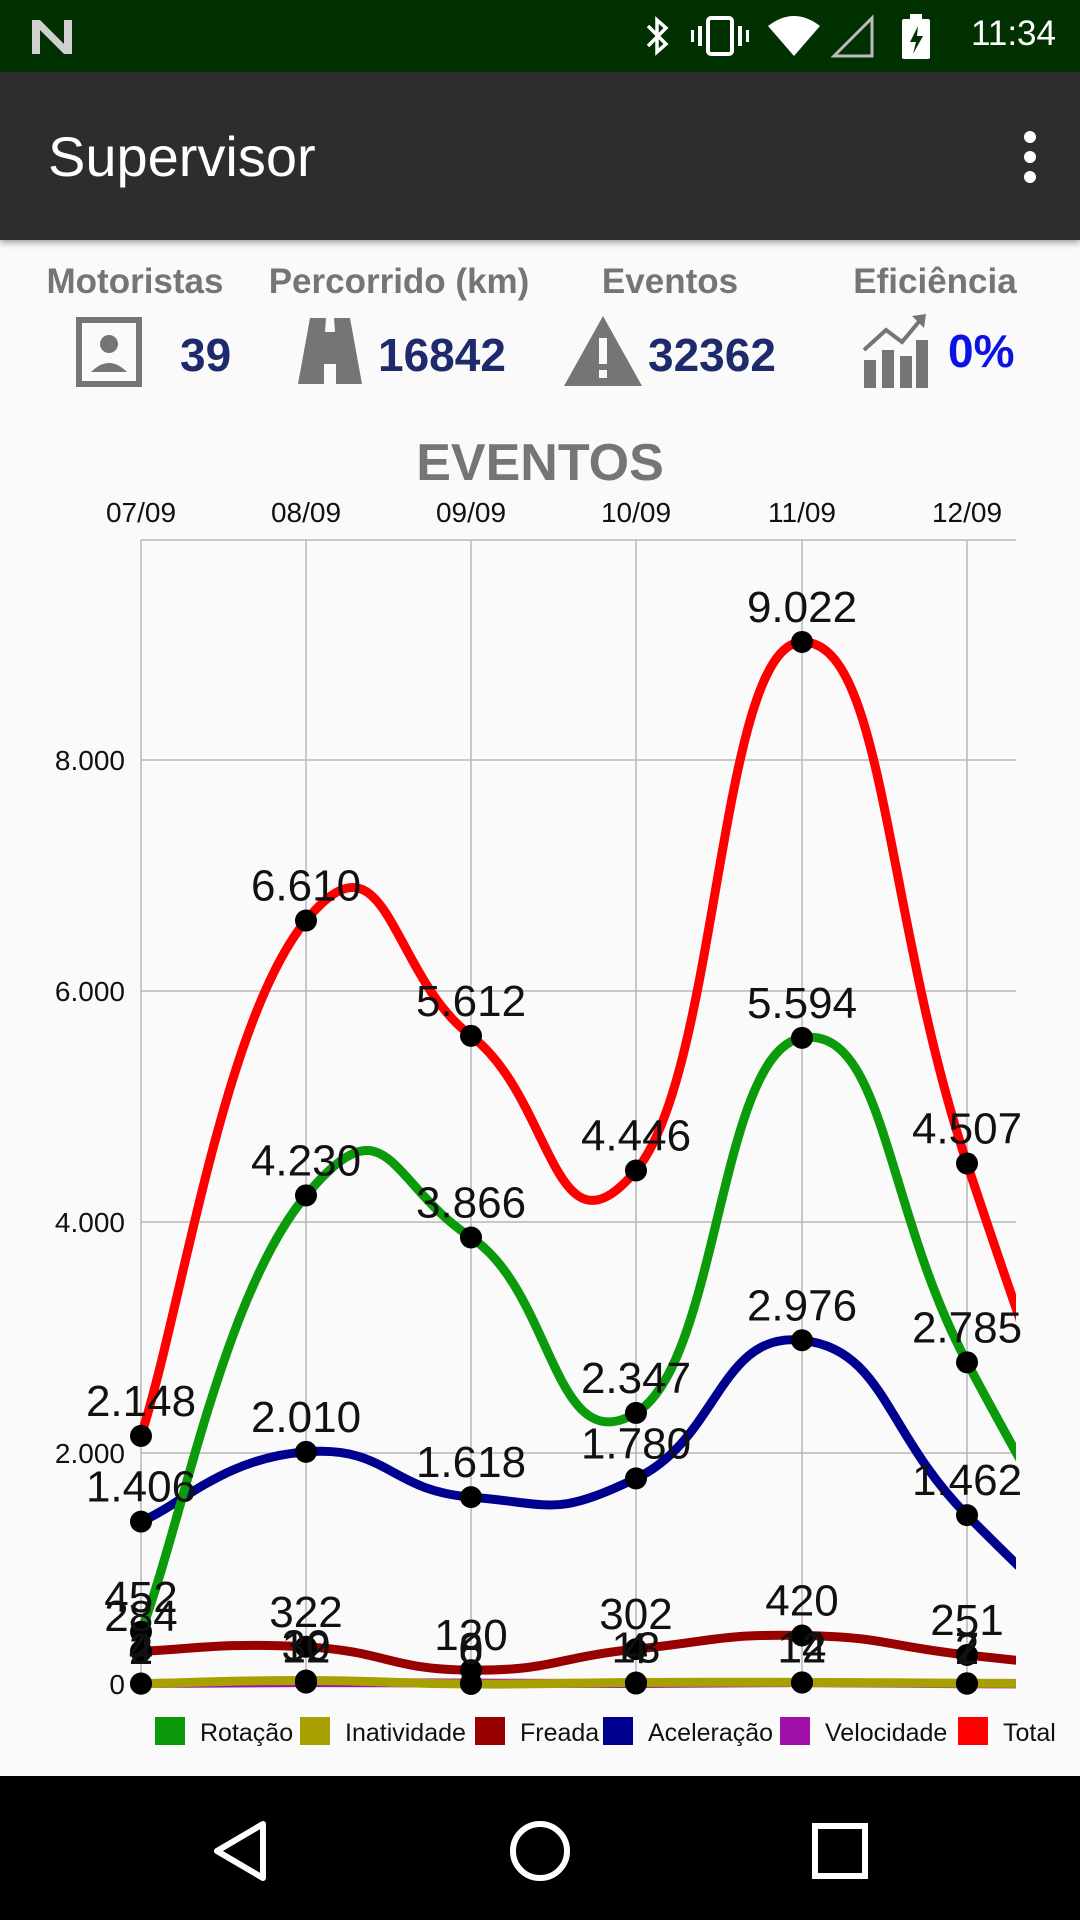 Image resolution: width=1080 pixels, height=1920 pixels. Describe the element at coordinates (90, 760) in the screenshot. I see `y-tick-label: 8.000` at that location.